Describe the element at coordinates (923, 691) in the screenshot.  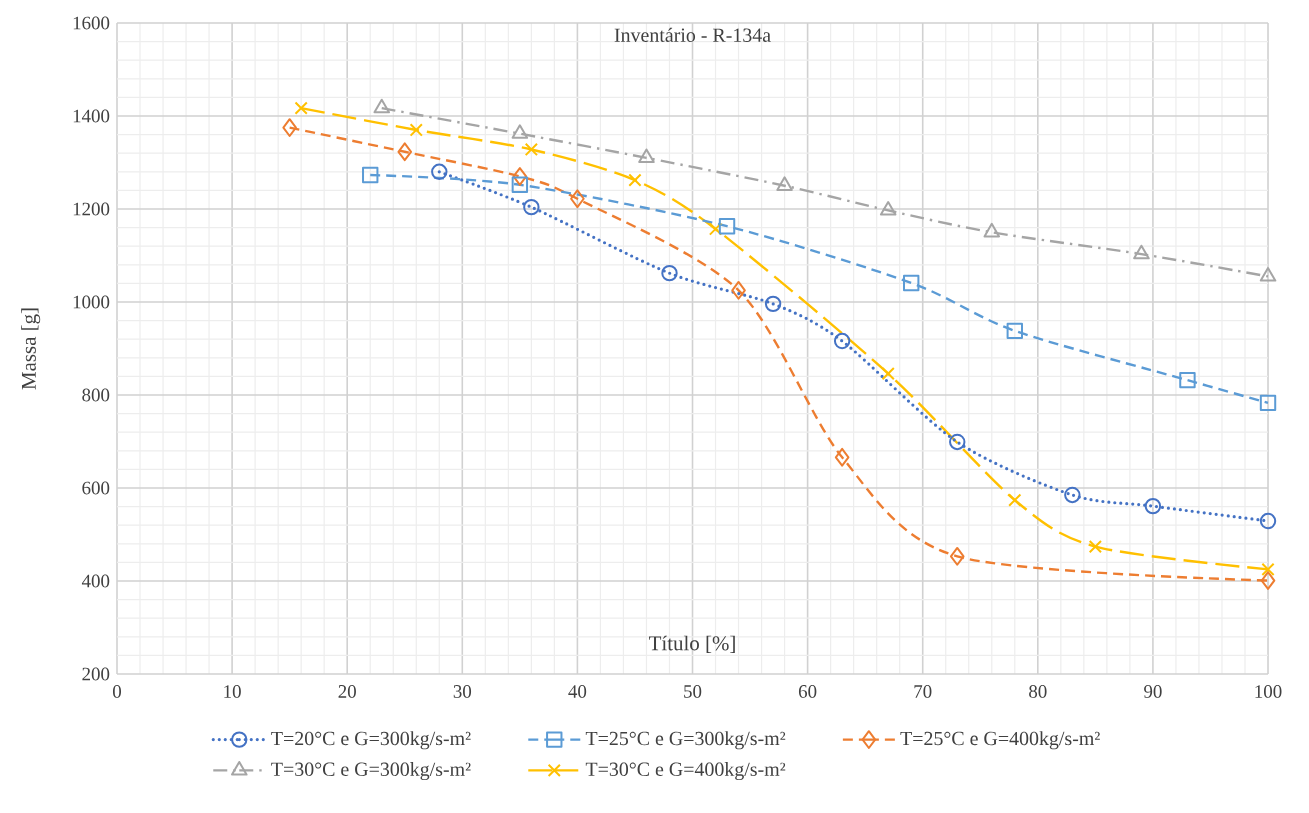
I see `x-tick-label: 70` at that location.